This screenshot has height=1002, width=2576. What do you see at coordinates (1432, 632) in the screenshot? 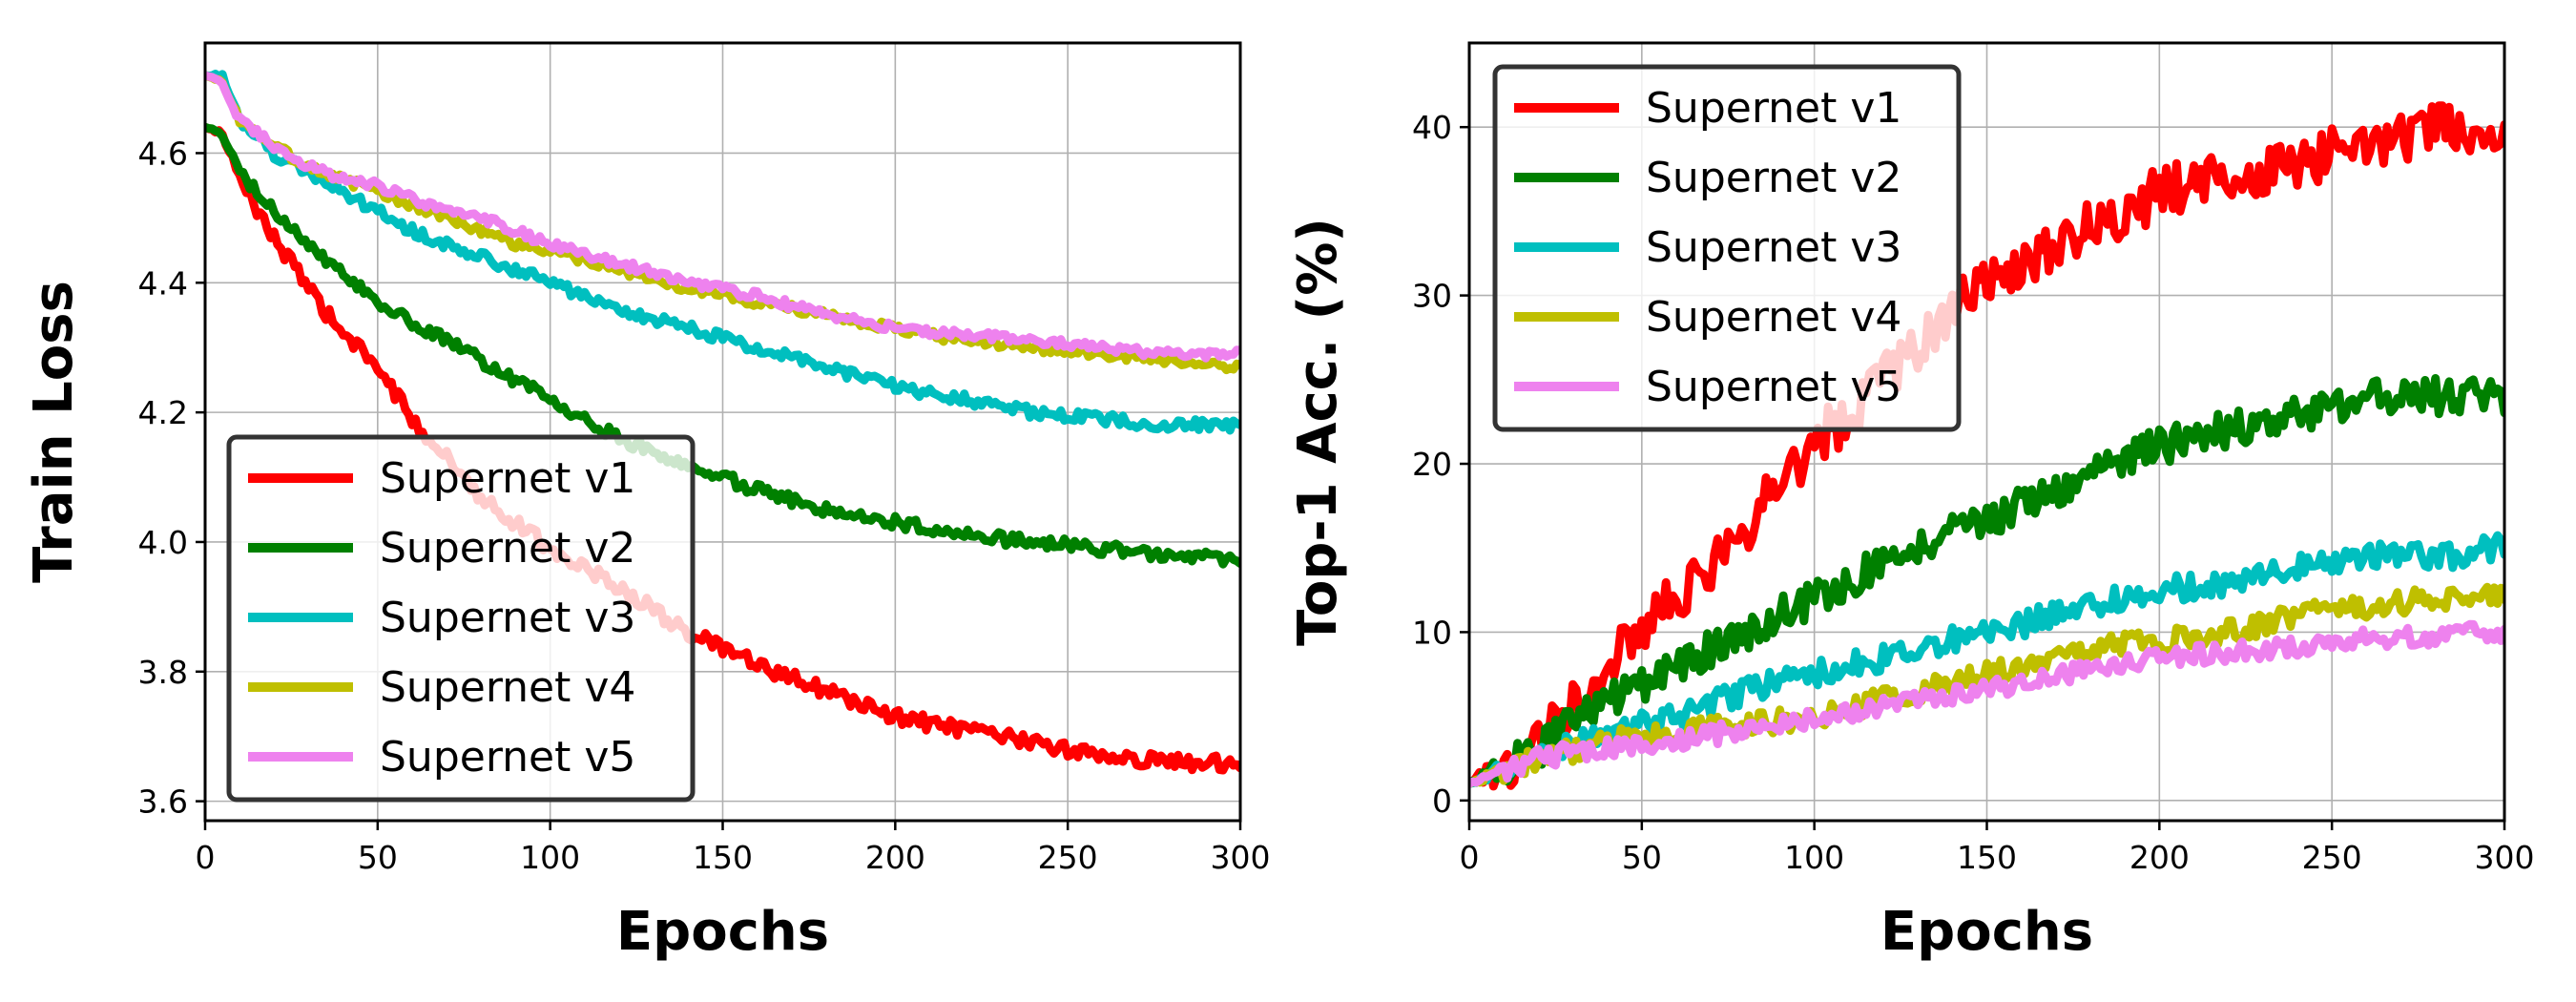
I see `y-tick-label: 10` at bounding box center [1432, 632].